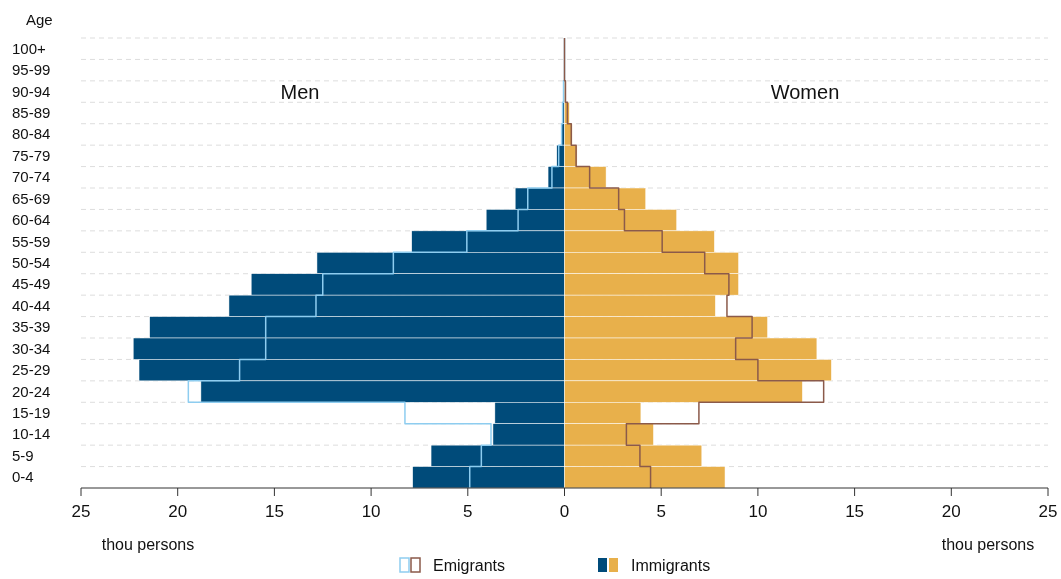 This screenshot has height=579, width=1061. I want to click on y-tick-label: 20-24, so click(31, 391).